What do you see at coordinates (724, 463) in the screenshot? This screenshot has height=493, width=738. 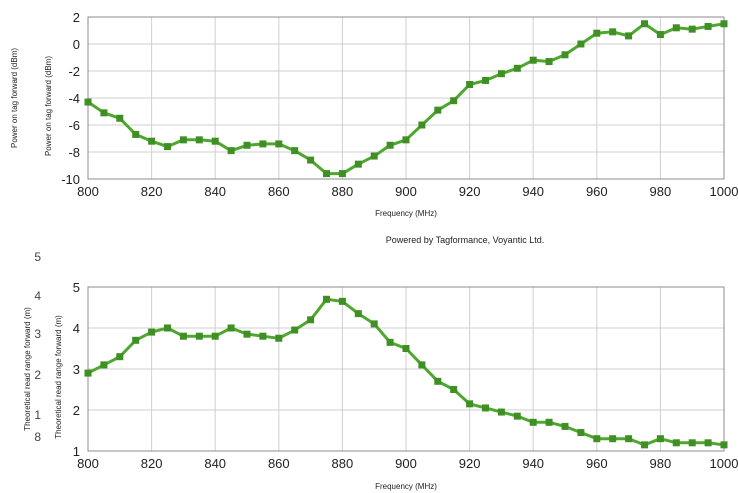 I see `x-tick-label: 1000` at bounding box center [724, 463].